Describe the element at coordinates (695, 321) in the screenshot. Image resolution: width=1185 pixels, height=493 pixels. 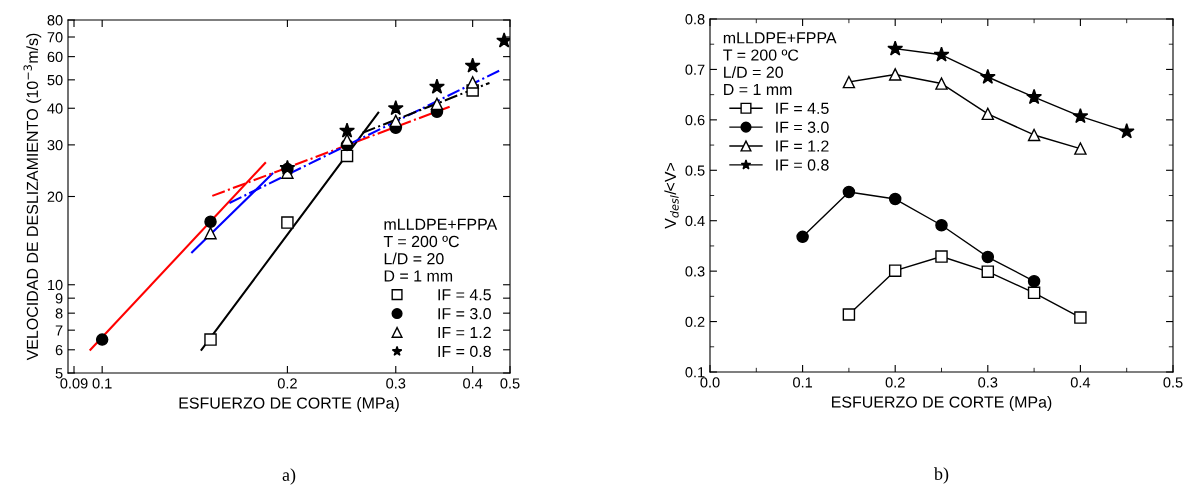
I see `y-tick-label: 0.2` at that location.